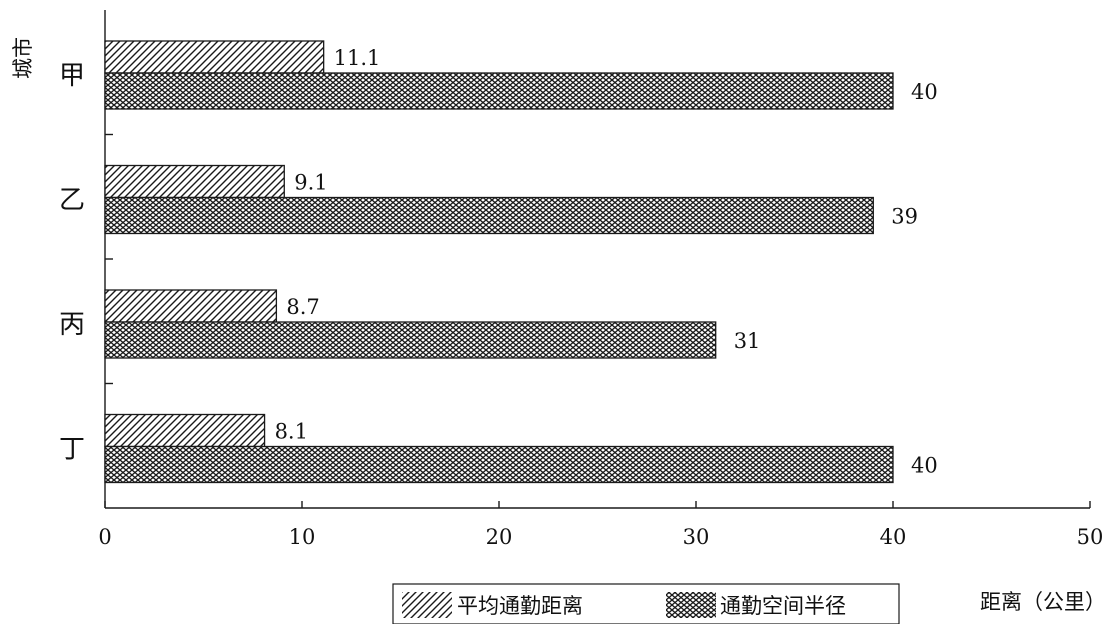 The width and height of the screenshot is (1110, 628). I want to click on legend-label-avg-commute: 平均通勤距离, so click(520, 606).